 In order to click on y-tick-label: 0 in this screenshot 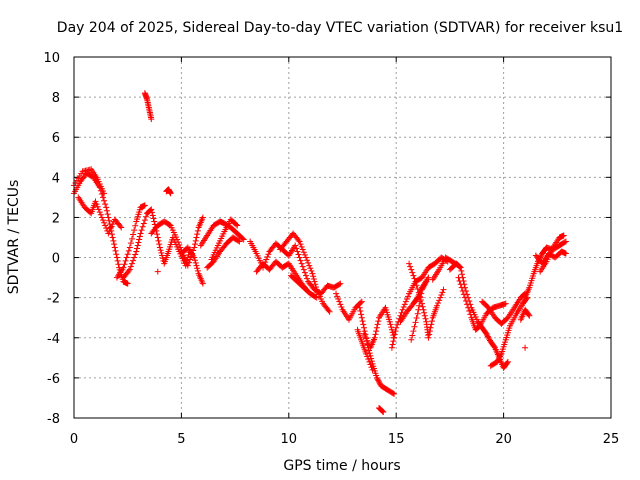, I will do `click(56, 259)`.